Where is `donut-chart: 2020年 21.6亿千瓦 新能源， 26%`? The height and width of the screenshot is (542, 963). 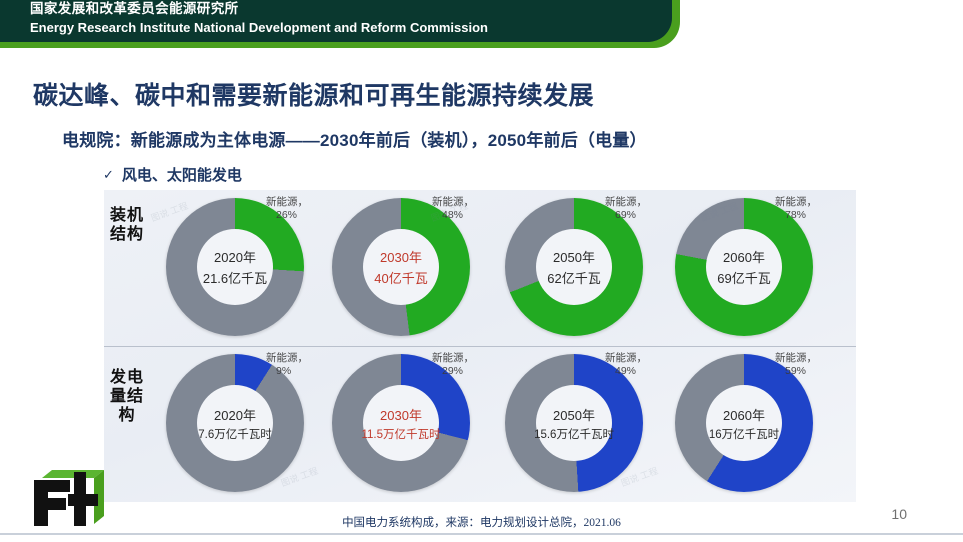
donut-chart: 2020年 21.6亿千瓦 新能源， 26% is located at coordinates (242, 268).